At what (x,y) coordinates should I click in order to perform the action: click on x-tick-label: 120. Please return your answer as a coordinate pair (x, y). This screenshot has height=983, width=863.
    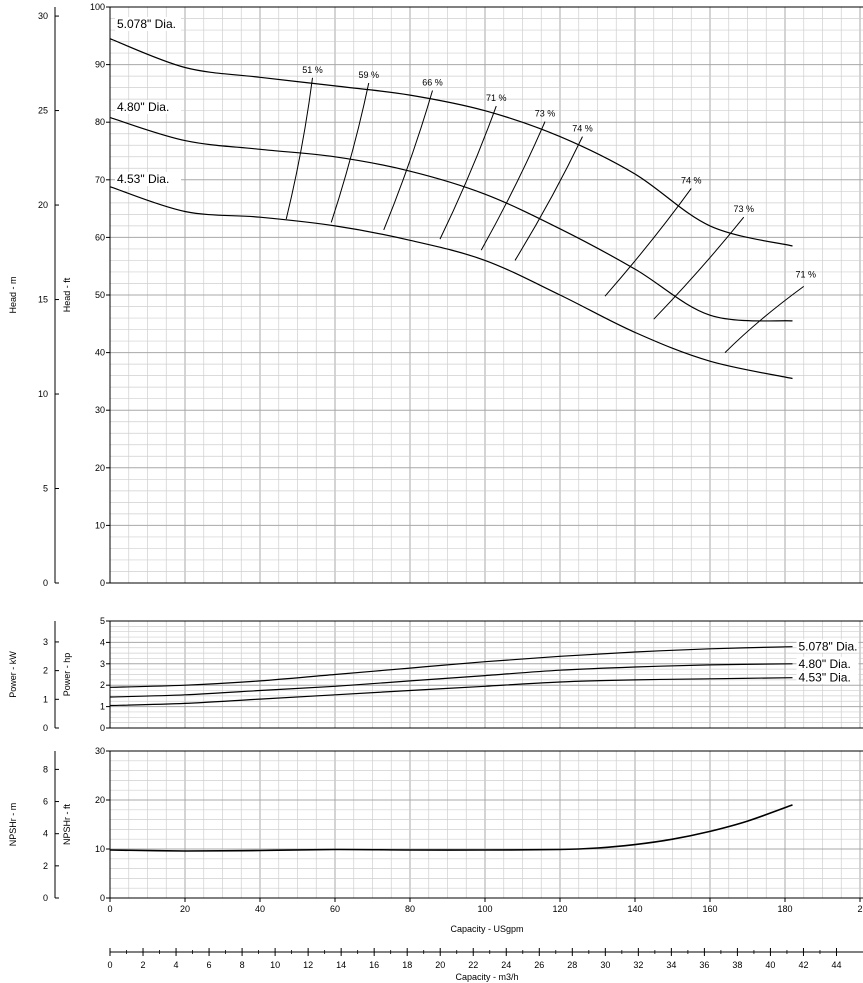
    Looking at the image, I should click on (559, 909).